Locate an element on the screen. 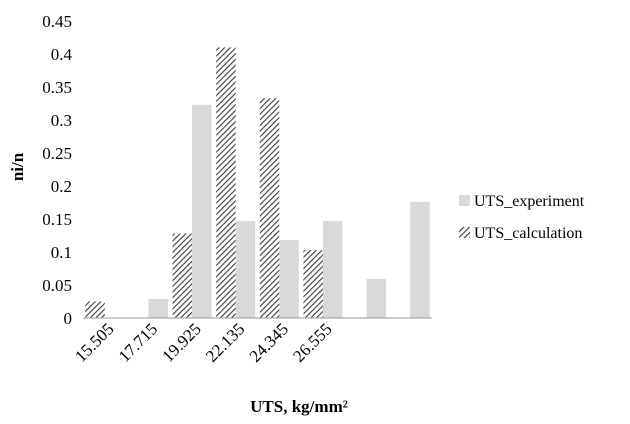 The height and width of the screenshot is (424, 630). legend-swatch-UTS_experiment is located at coordinates (464, 200).